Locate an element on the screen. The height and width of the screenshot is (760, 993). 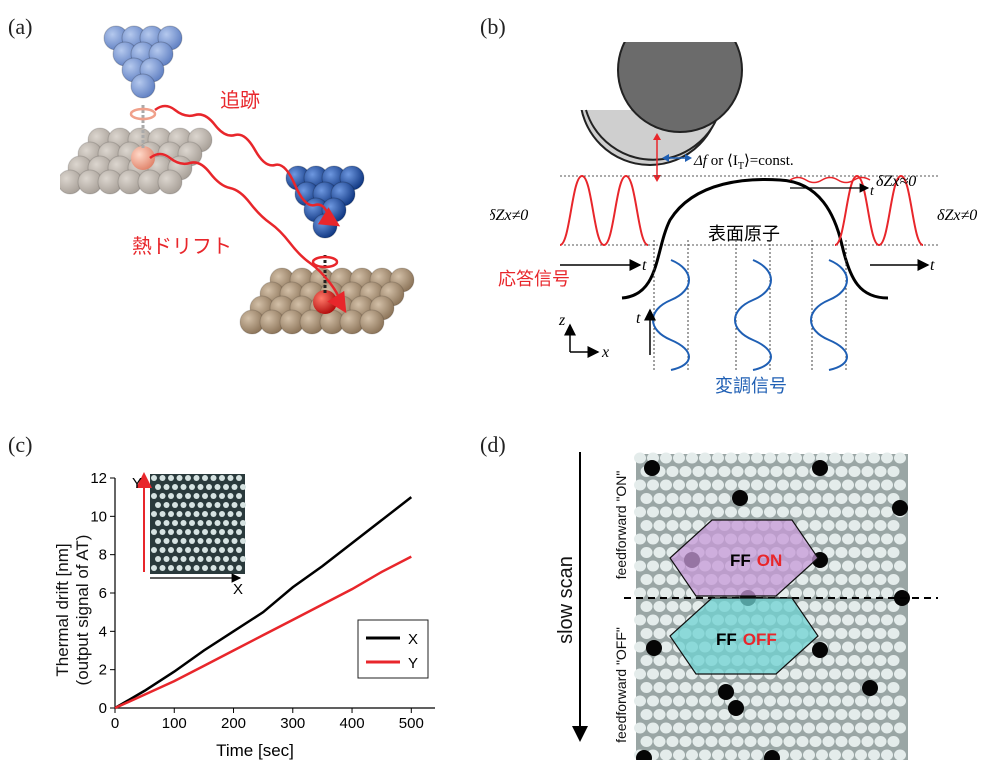
ff-on-side-label: feedforward "ON" is located at coordinates (621, 525).